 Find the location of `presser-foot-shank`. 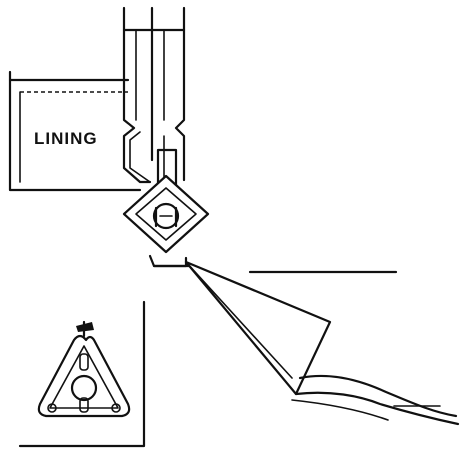

presser-foot-shank is located at coordinates (154, 97).